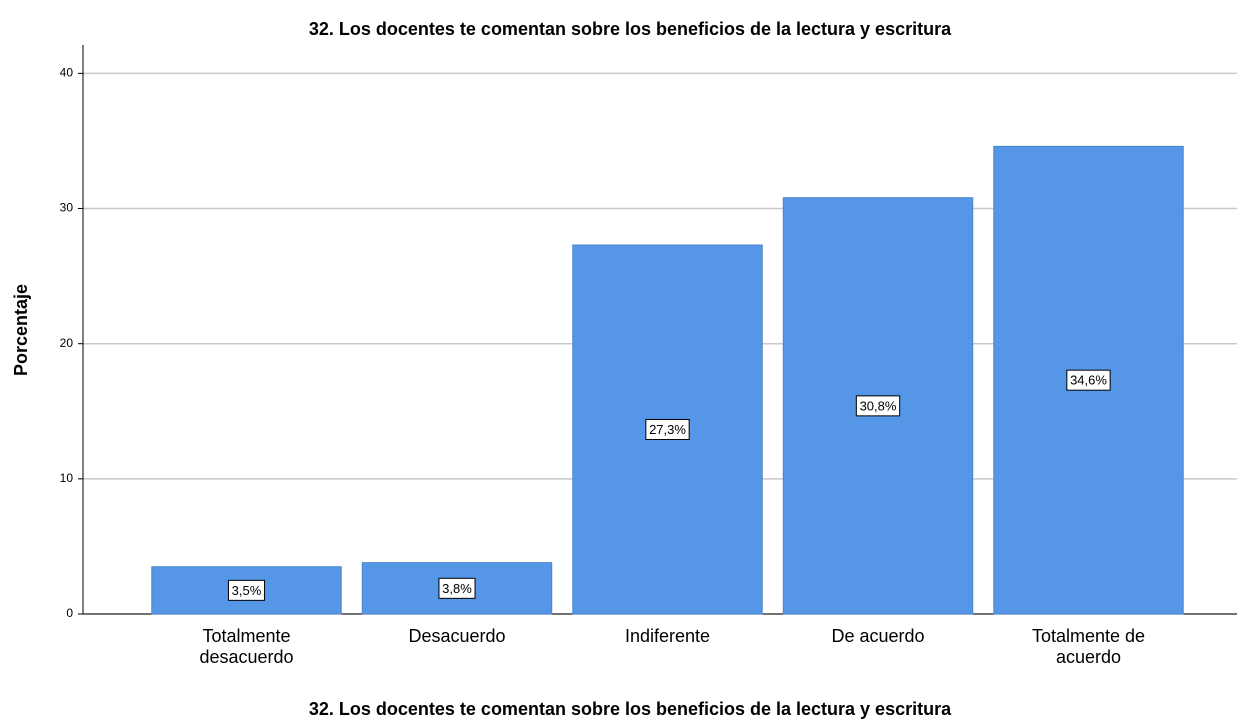  I want to click on x-tick-label: Indiferente, so click(667, 636).